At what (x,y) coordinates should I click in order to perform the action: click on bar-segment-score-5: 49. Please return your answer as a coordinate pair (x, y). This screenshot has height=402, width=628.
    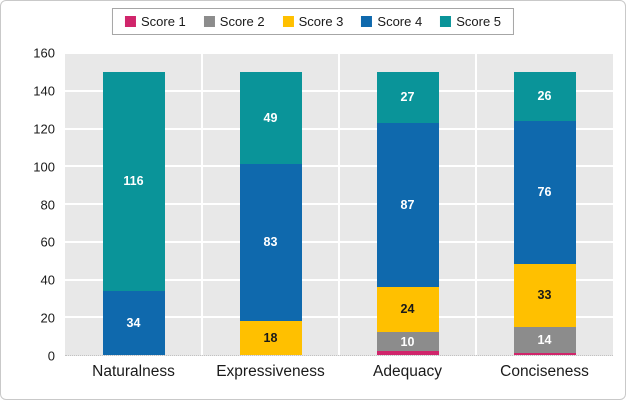
    Looking at the image, I should click on (270, 118).